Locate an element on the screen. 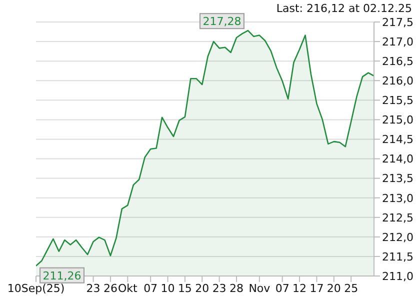  y-tick-label: 214,5 is located at coordinates (398, 139).